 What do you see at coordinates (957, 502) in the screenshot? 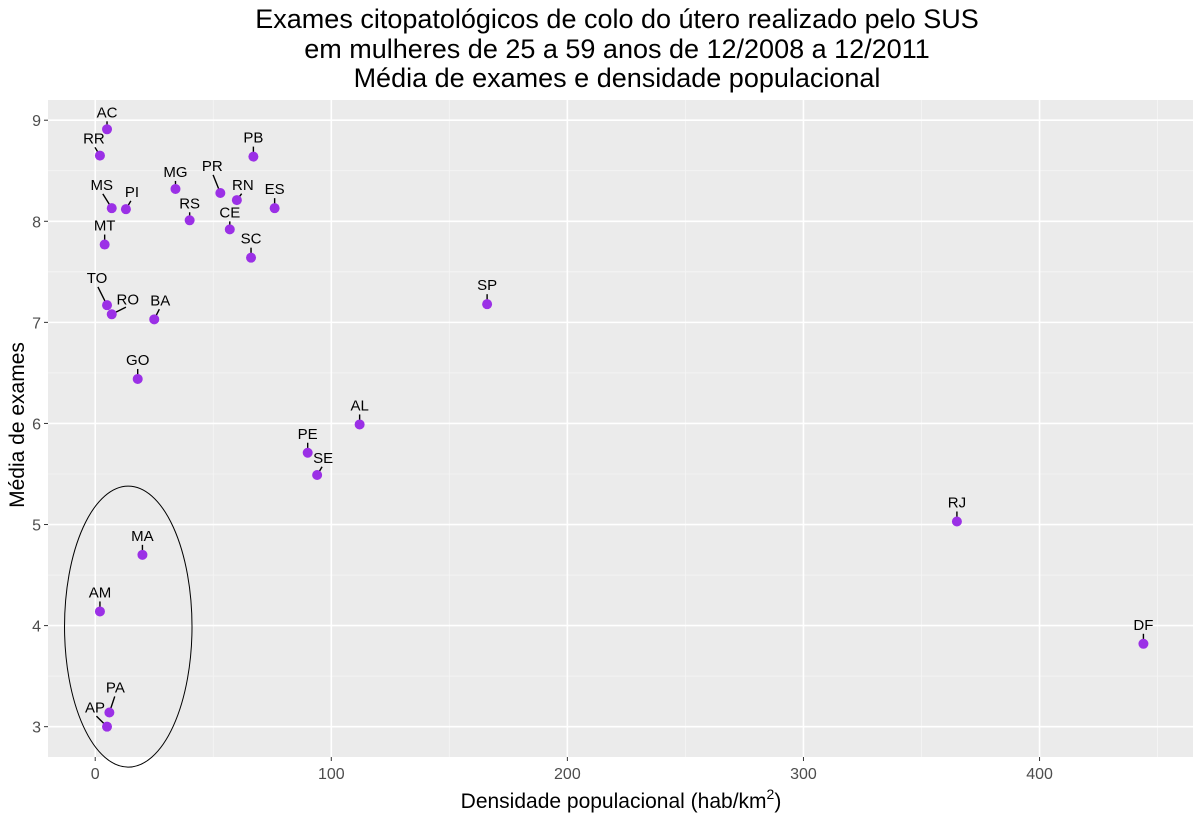
I see `label-rj: RJ` at bounding box center [957, 502].